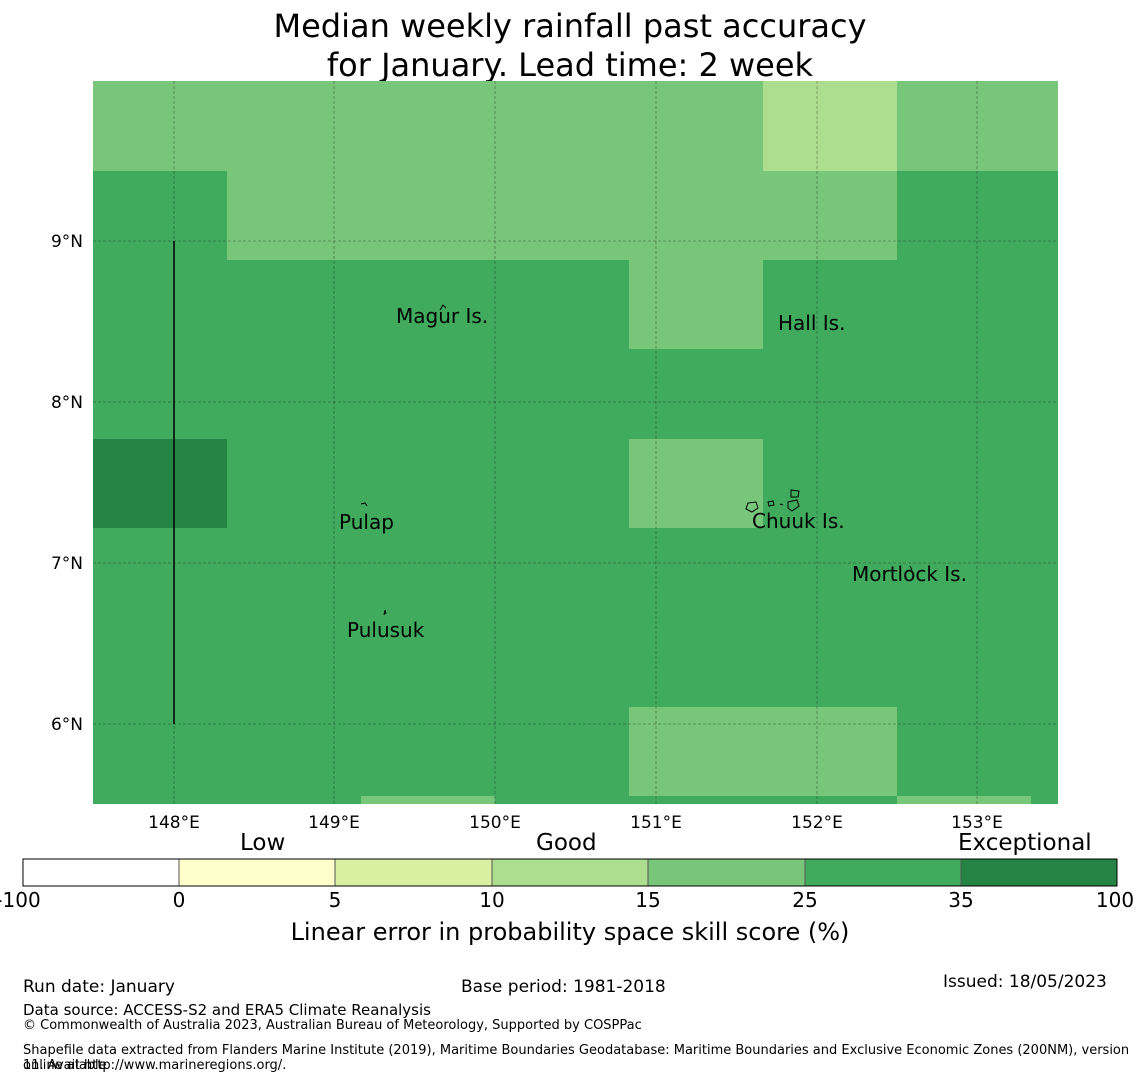  Describe the element at coordinates (335, 900) in the screenshot. I see `colorbar-tick-label: 5` at that location.